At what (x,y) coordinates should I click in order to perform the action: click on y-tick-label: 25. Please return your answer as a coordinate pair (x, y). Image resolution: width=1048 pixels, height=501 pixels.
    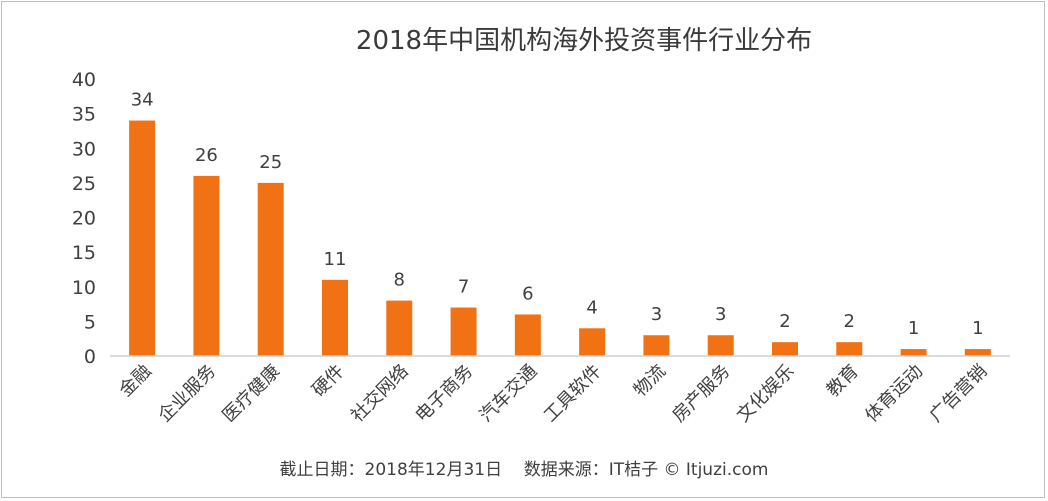
    Looking at the image, I should click on (84, 184).